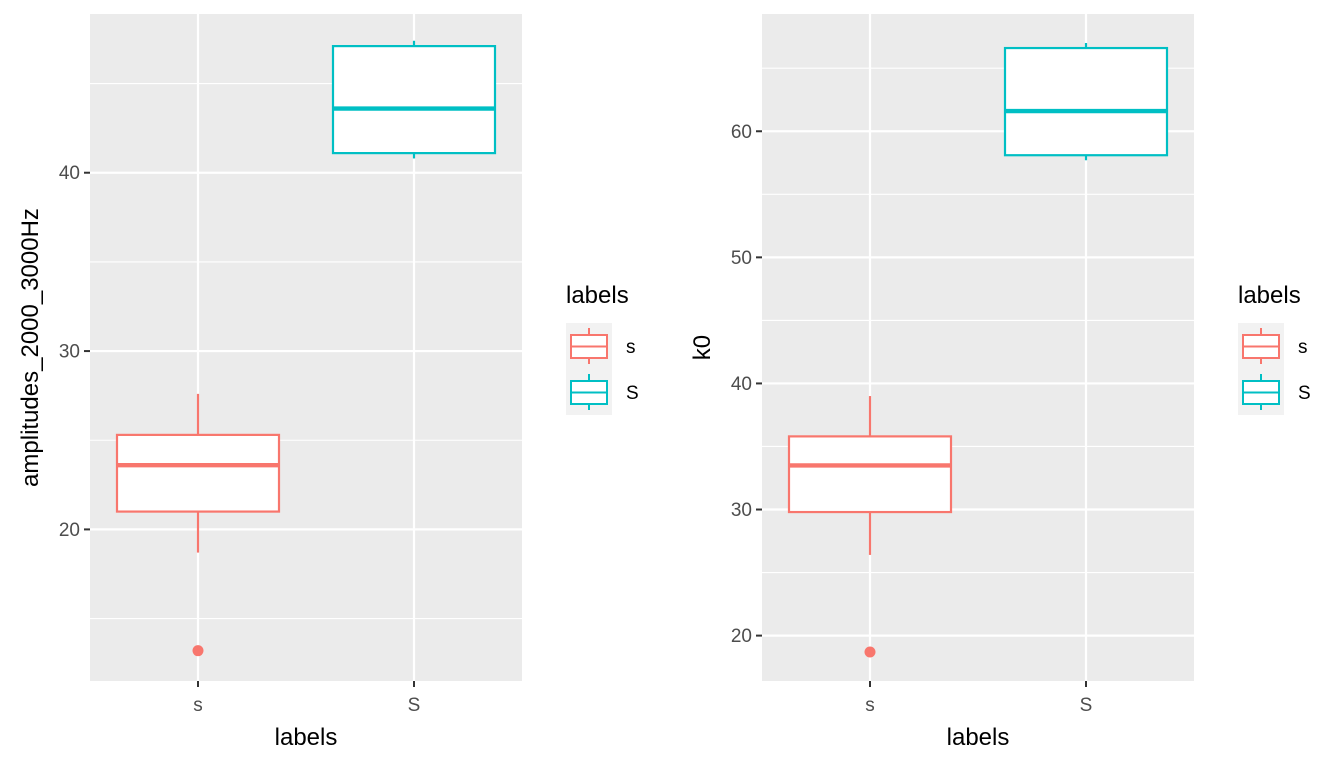 The width and height of the screenshot is (1344, 768). What do you see at coordinates (741, 258) in the screenshot?
I see `y-tick-label: 50` at bounding box center [741, 258].